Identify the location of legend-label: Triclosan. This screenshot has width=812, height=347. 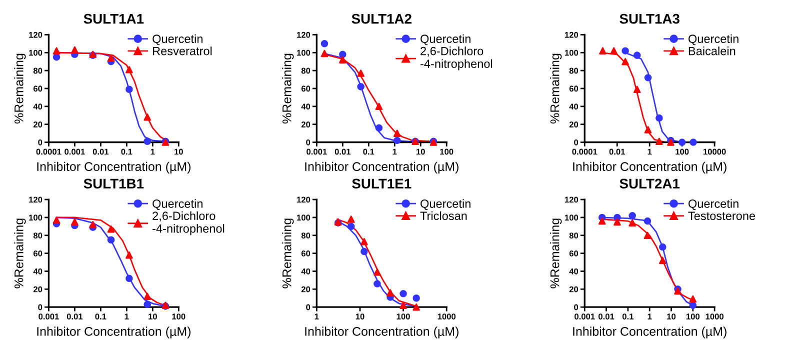
(443, 215).